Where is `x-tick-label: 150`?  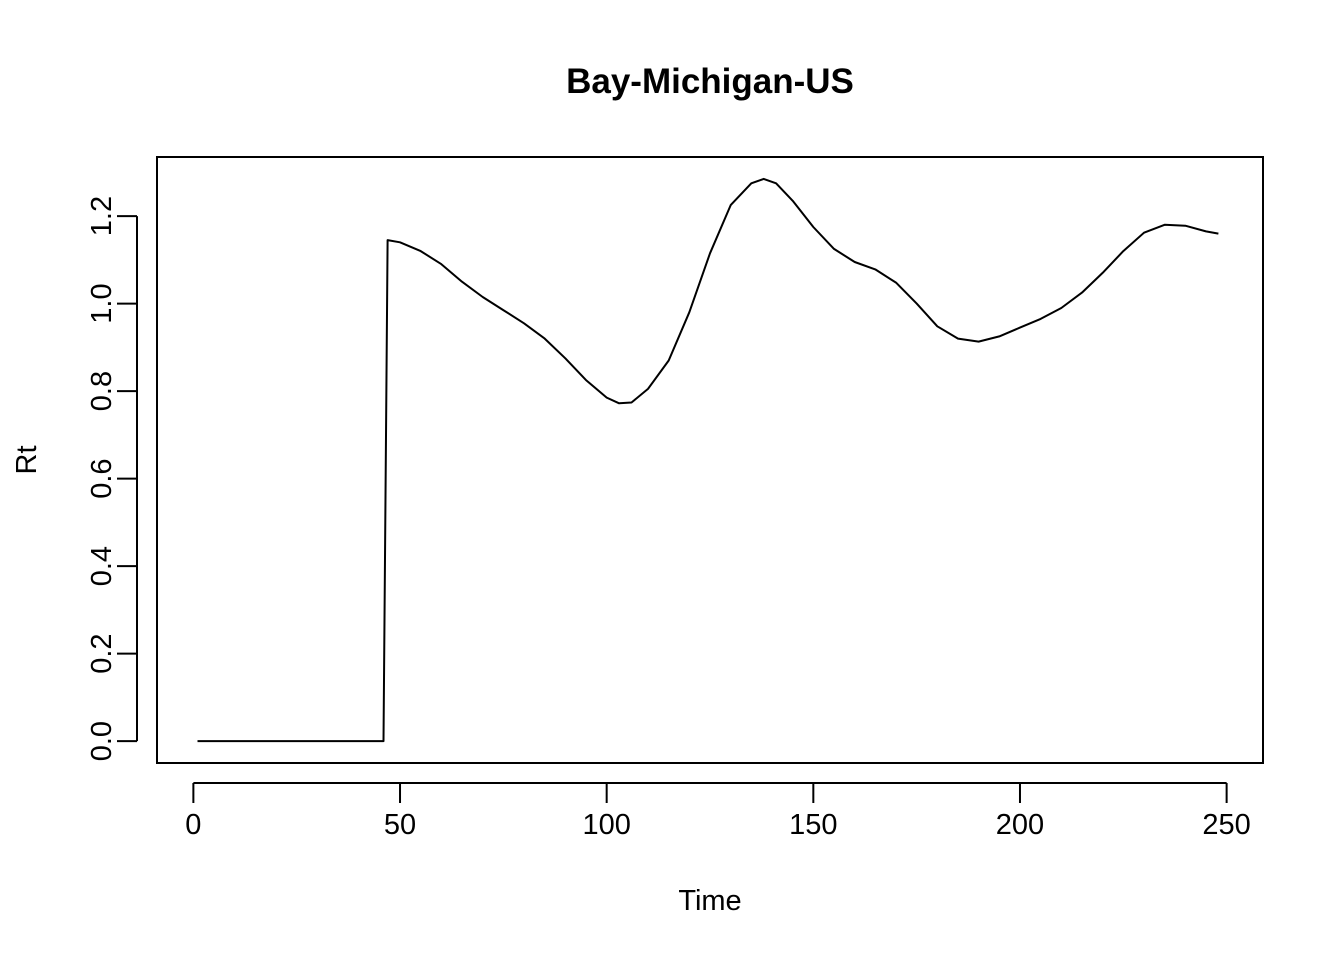 x-tick-label: 150 is located at coordinates (813, 825).